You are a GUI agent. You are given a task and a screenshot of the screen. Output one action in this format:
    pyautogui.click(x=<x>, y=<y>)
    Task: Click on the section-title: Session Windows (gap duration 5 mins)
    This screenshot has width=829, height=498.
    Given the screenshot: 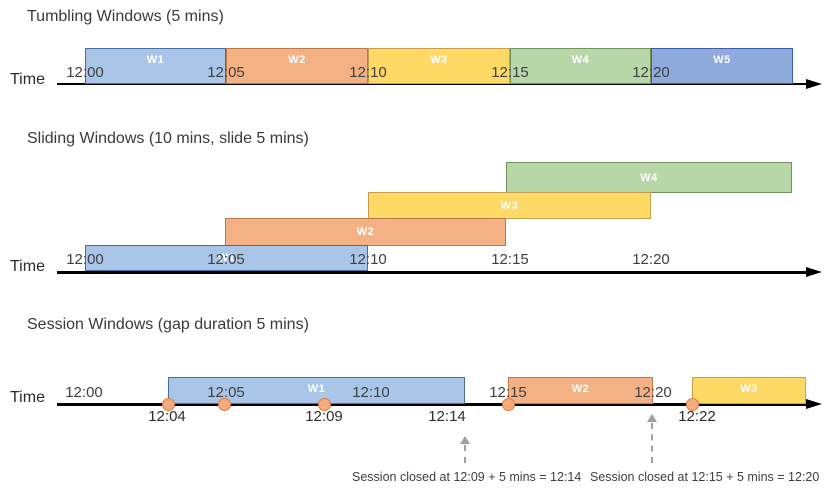 What is the action you would take?
    pyautogui.click(x=168, y=324)
    